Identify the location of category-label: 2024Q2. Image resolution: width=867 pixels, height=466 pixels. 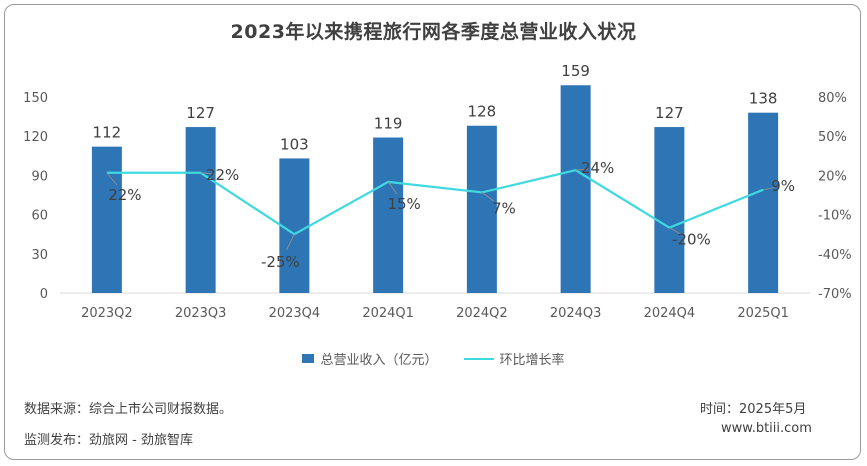
(482, 313).